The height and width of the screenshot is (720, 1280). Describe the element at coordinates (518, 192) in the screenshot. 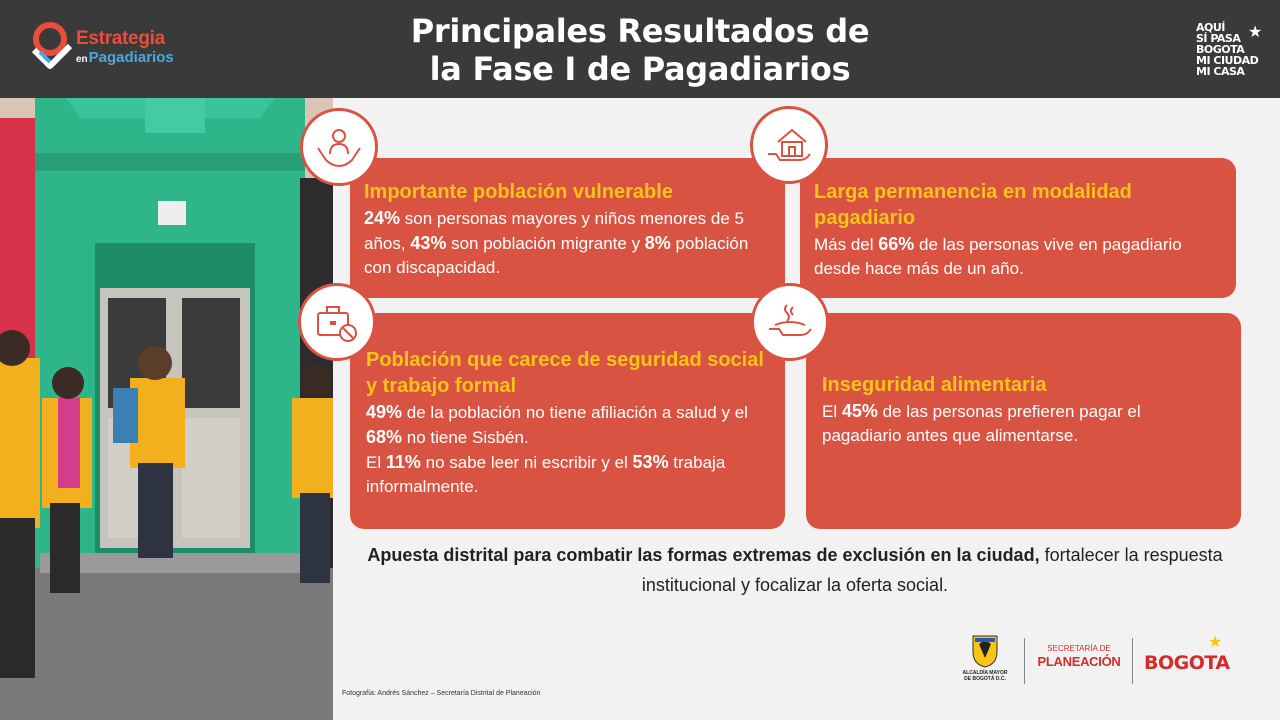

I see `card-title: Importante población vulnerable` at that location.